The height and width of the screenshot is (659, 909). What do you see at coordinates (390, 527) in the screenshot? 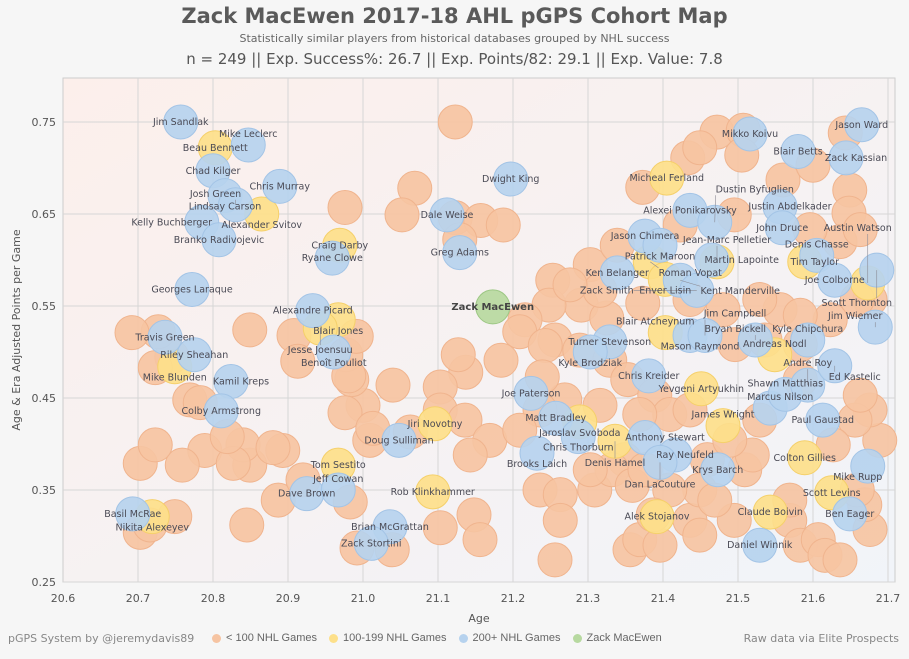
I see `point-label: Brian McGrattan` at bounding box center [390, 527].